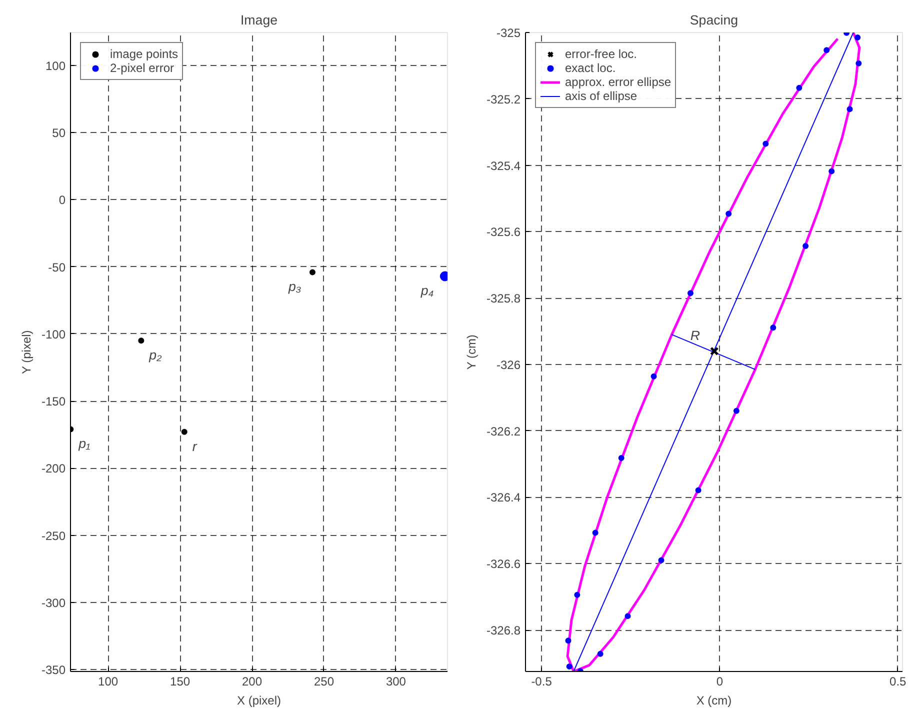 Image resolution: width=910 pixels, height=711 pixels. What do you see at coordinates (259, 20) in the screenshot?
I see `chart-title: Image` at bounding box center [259, 20].